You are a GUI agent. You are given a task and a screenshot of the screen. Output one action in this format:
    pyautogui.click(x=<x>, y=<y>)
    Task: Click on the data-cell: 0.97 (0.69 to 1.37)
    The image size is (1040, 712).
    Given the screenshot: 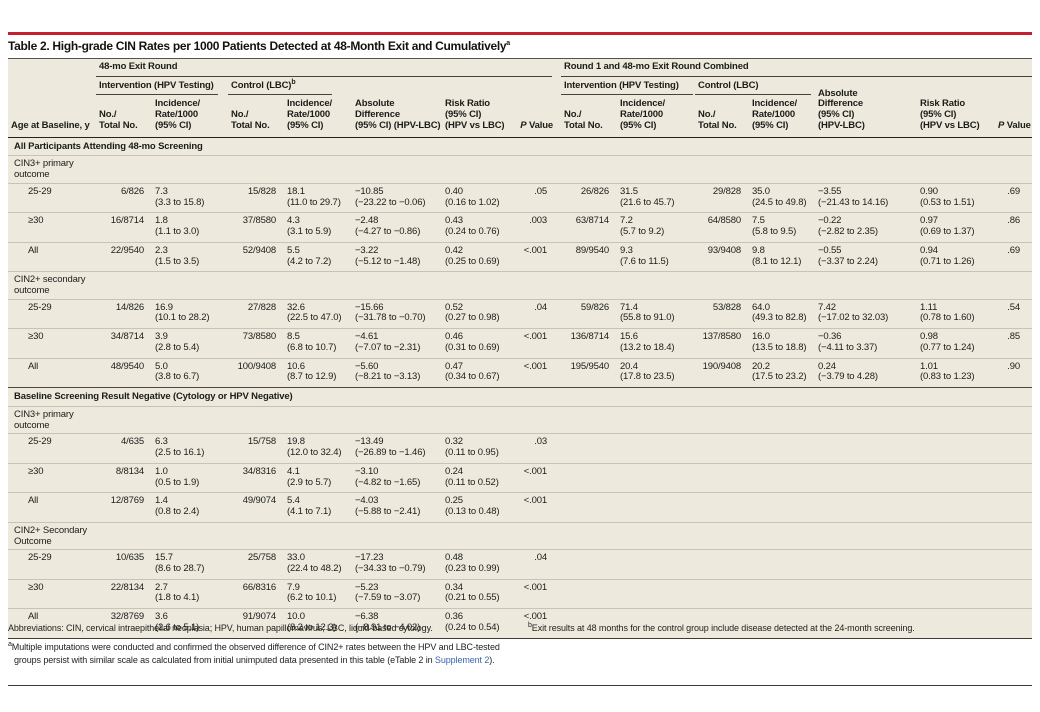 What is the action you would take?
    pyautogui.click(x=956, y=227)
    